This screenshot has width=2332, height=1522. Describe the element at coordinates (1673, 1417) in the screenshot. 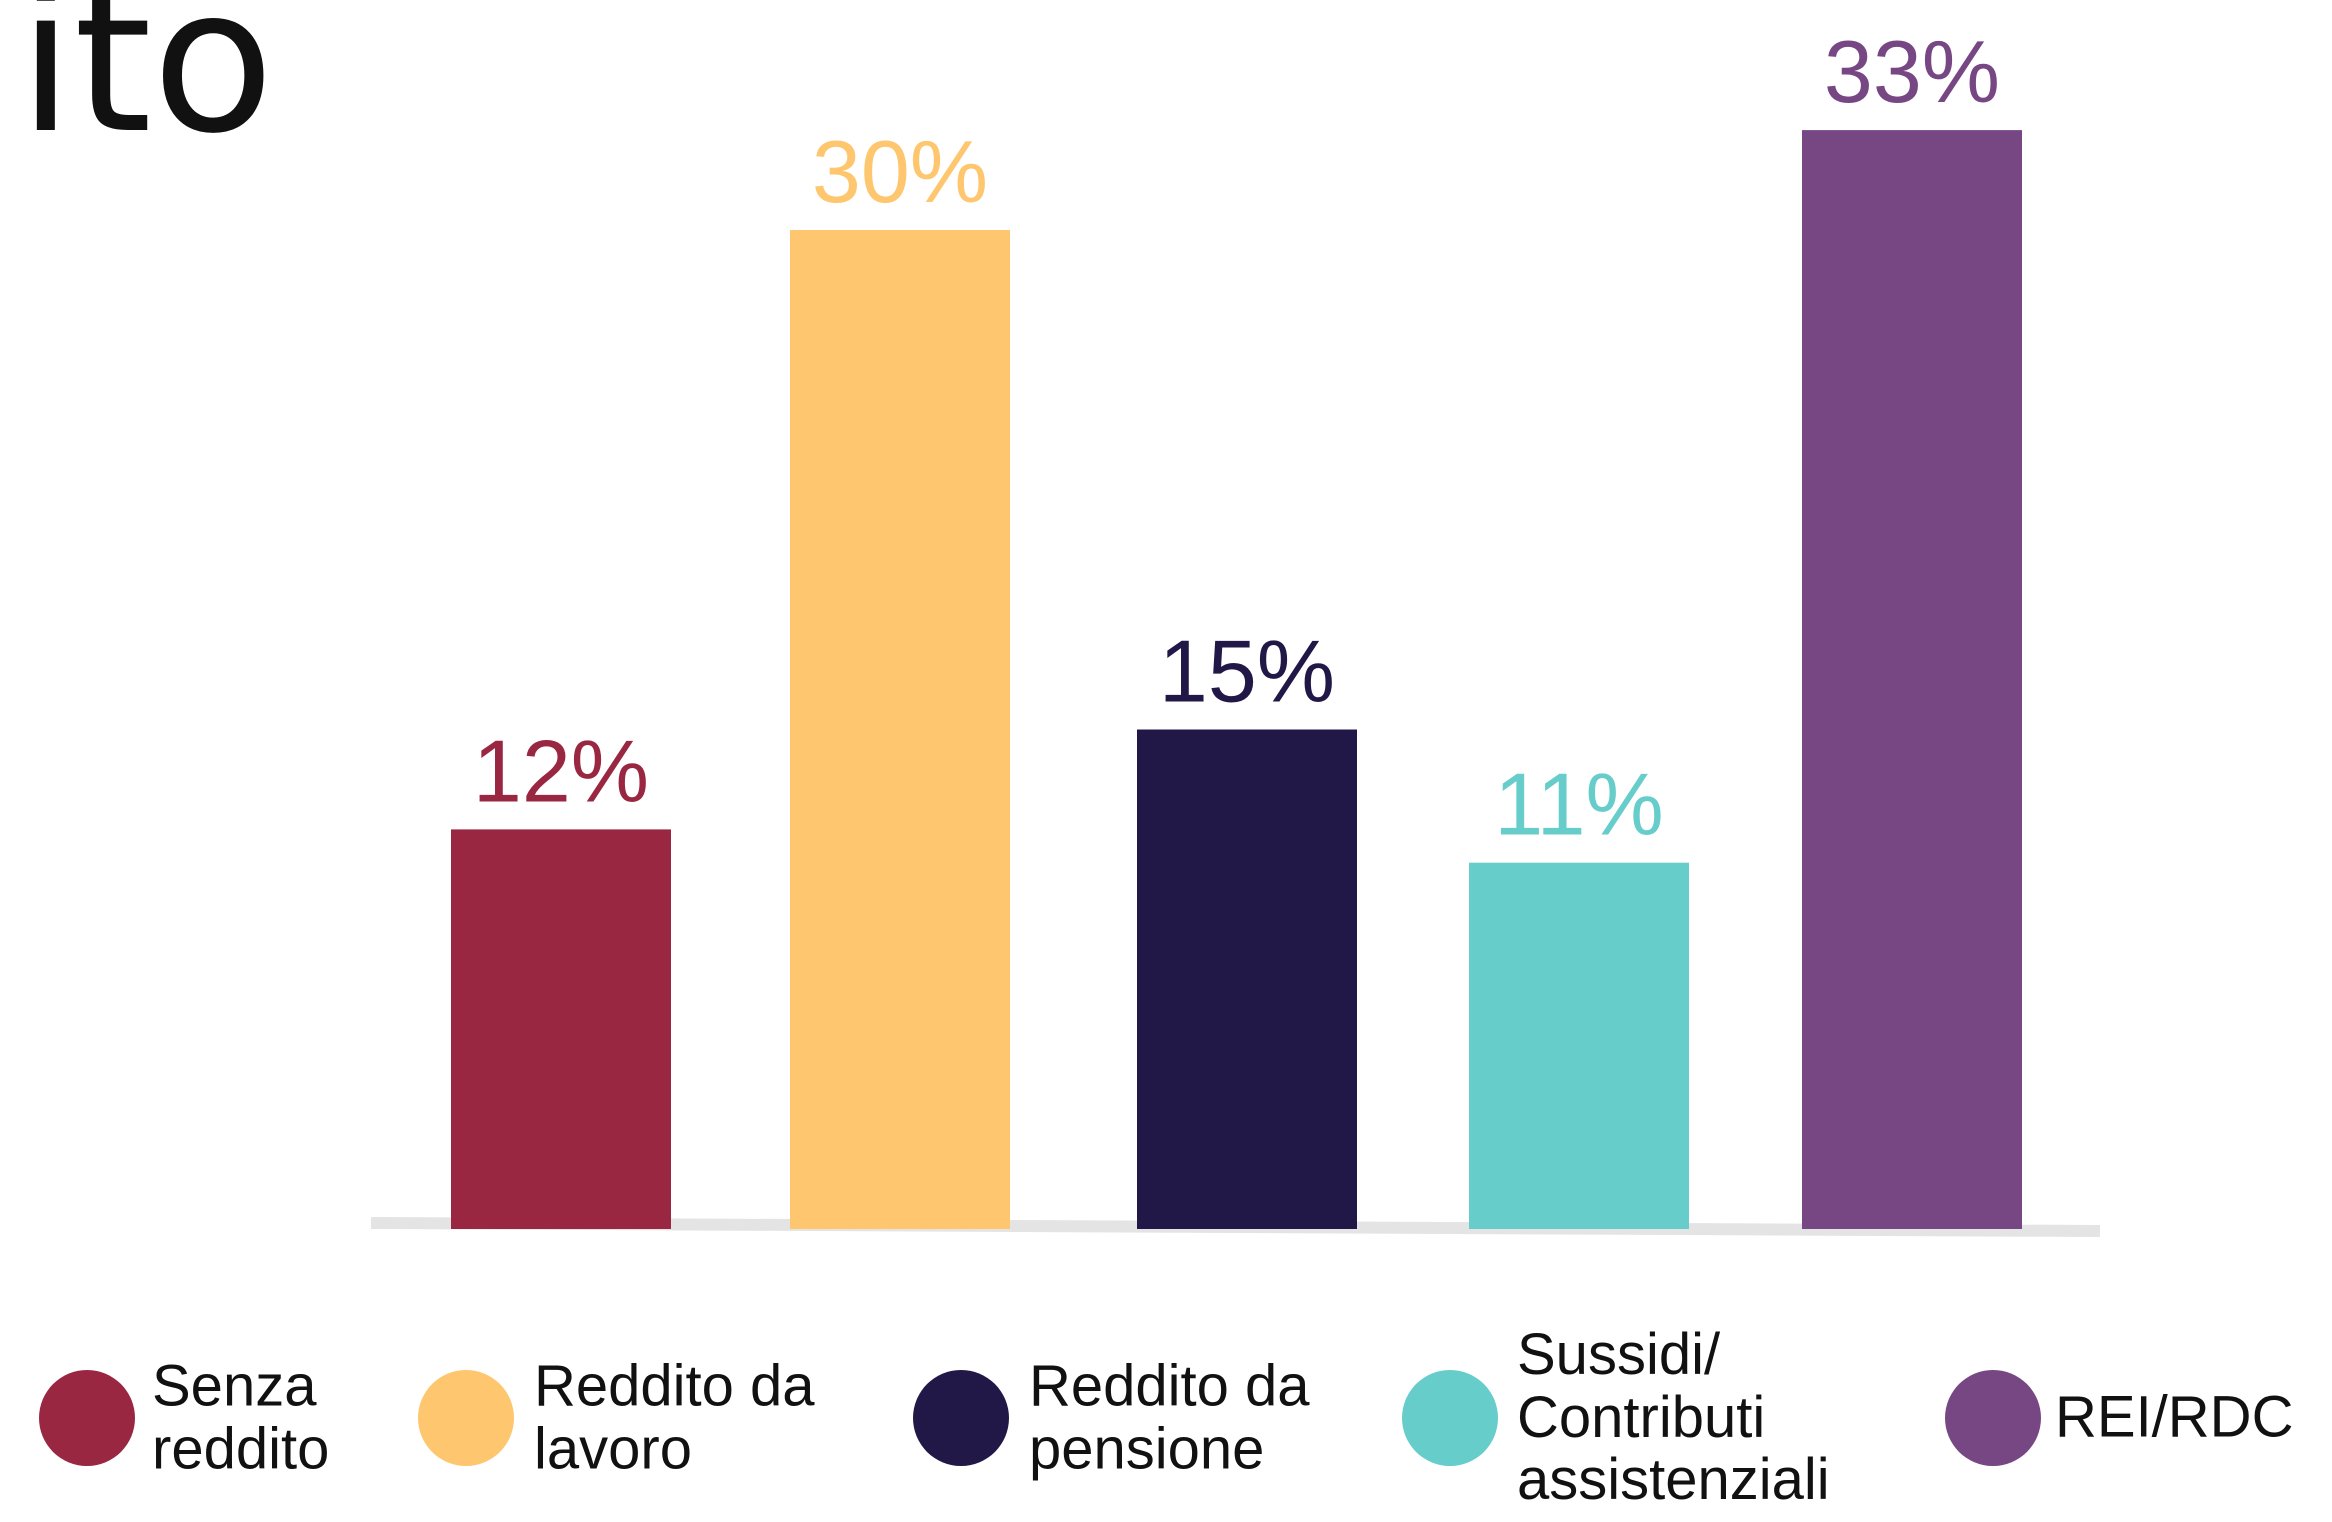

I see `legend-label: Sussidi/ Contributi assistenziali` at that location.